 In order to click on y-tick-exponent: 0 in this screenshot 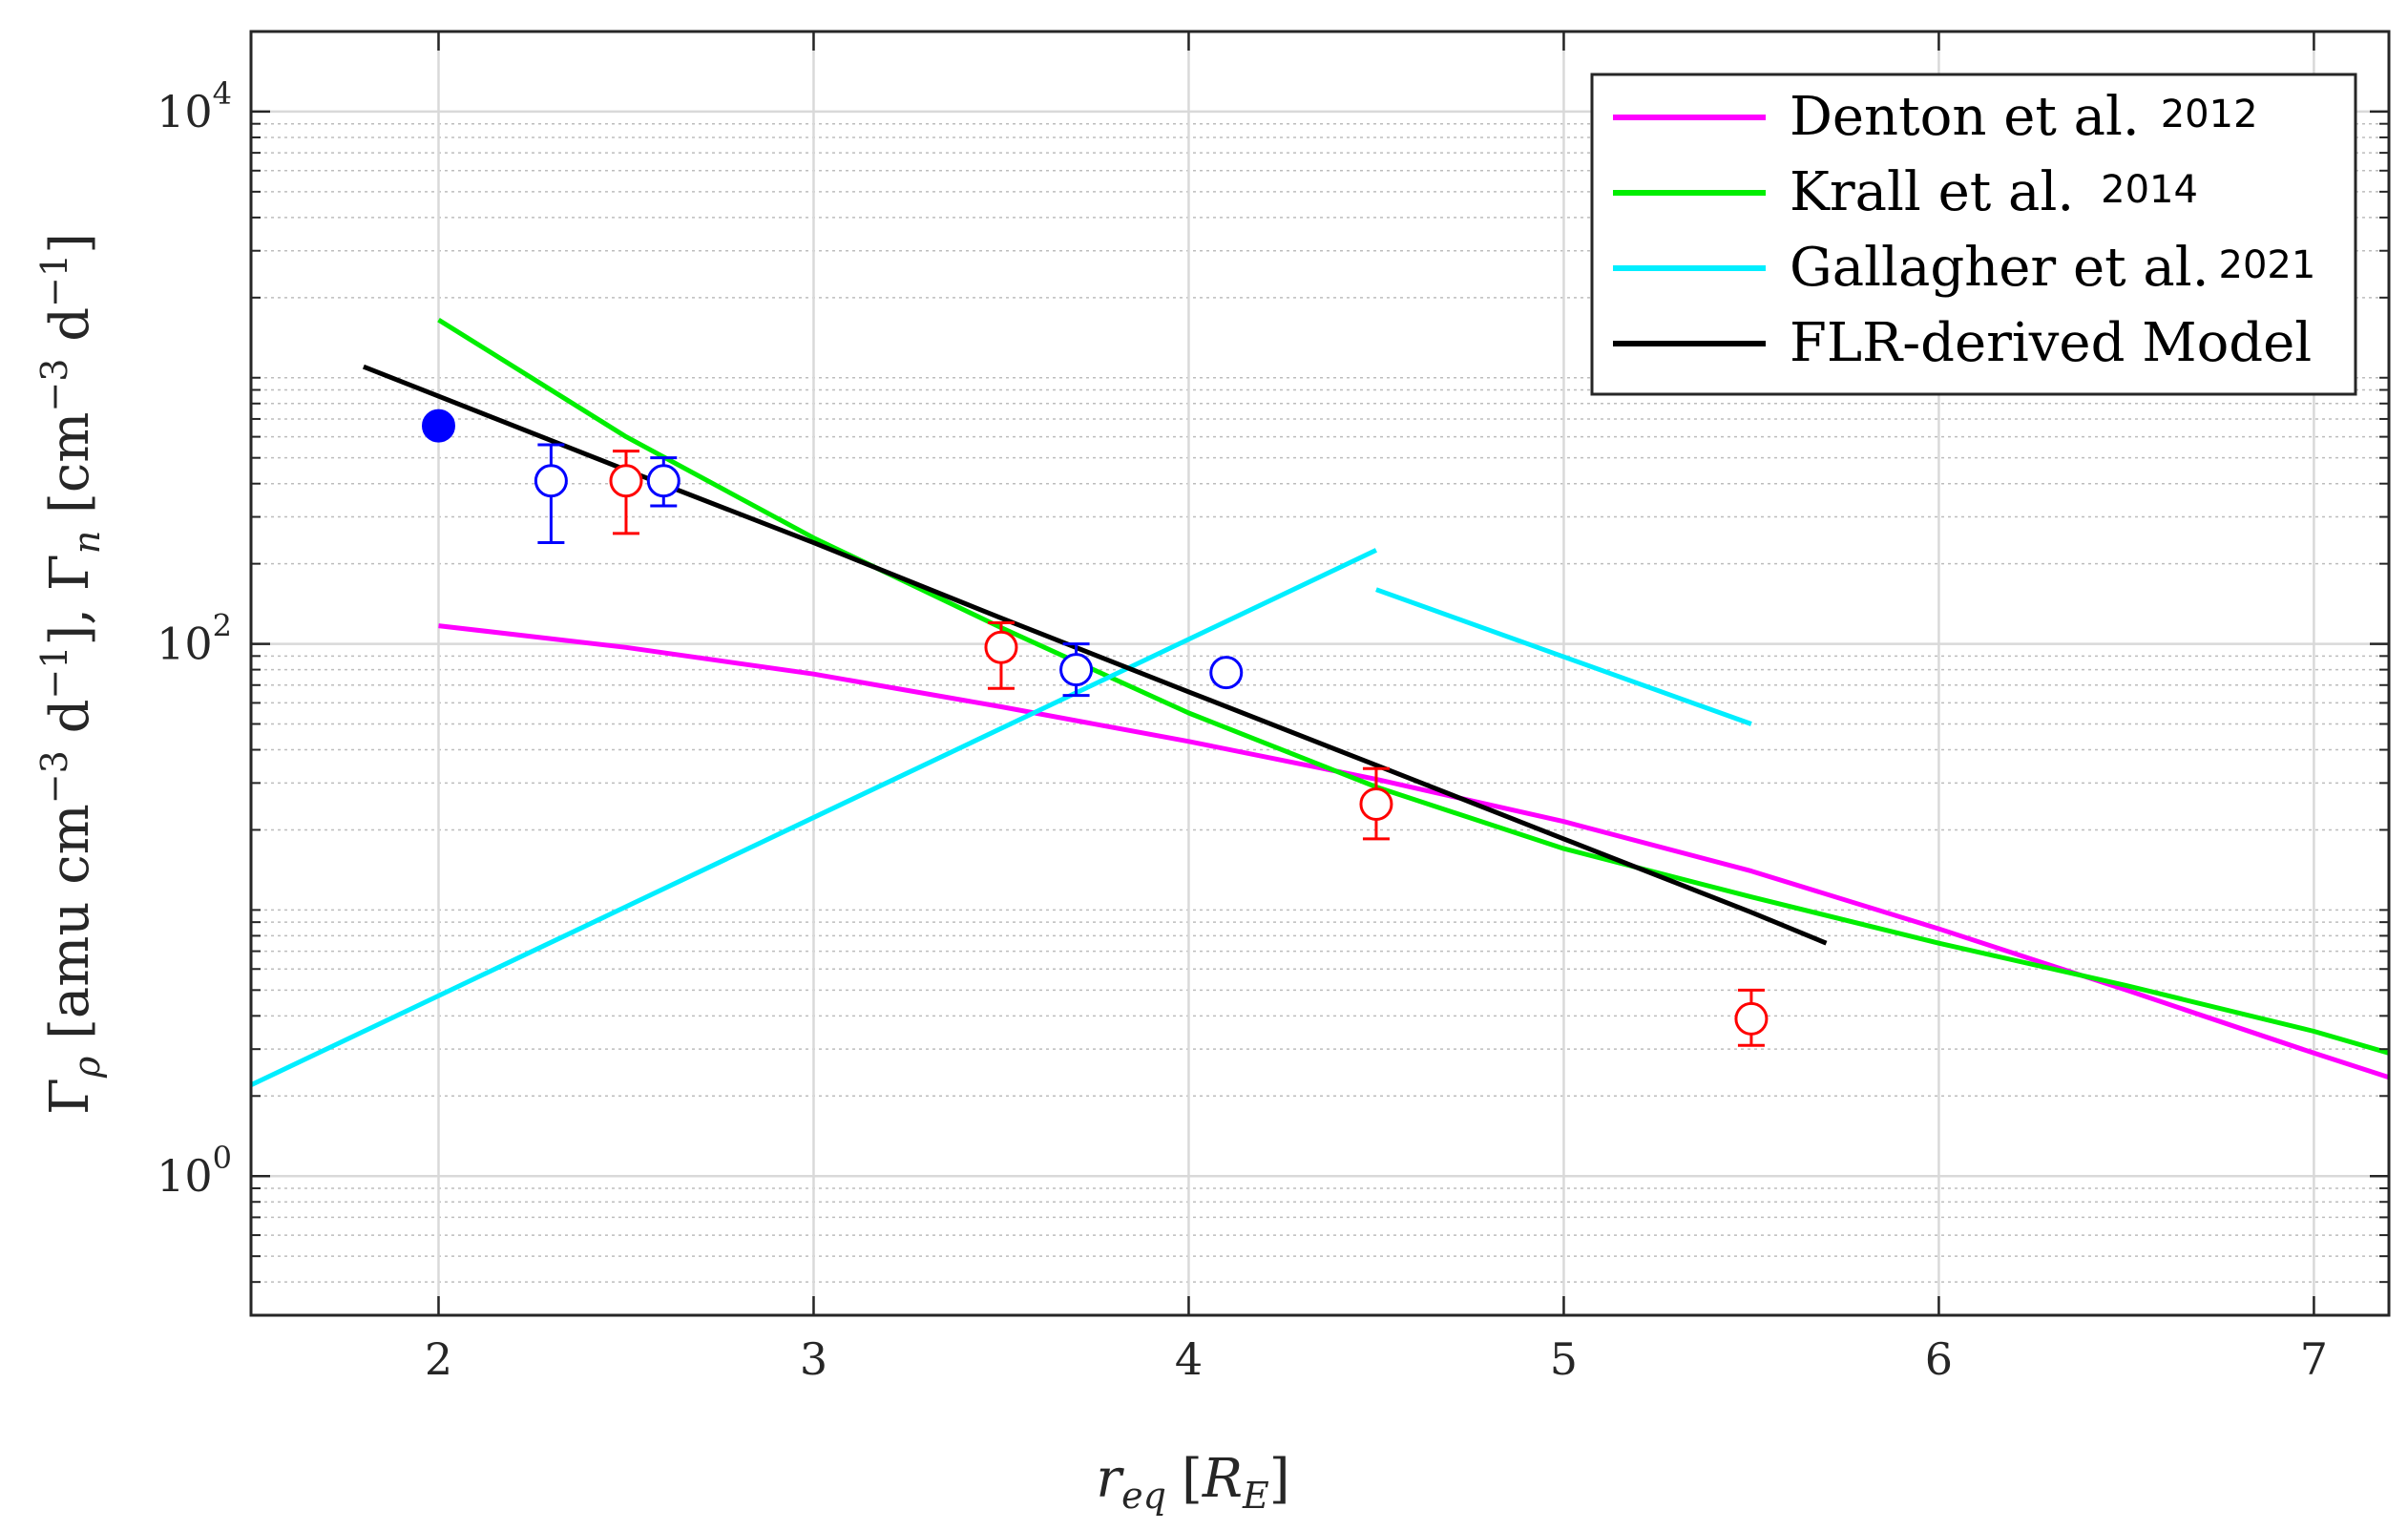, I will do `click(223, 1158)`.